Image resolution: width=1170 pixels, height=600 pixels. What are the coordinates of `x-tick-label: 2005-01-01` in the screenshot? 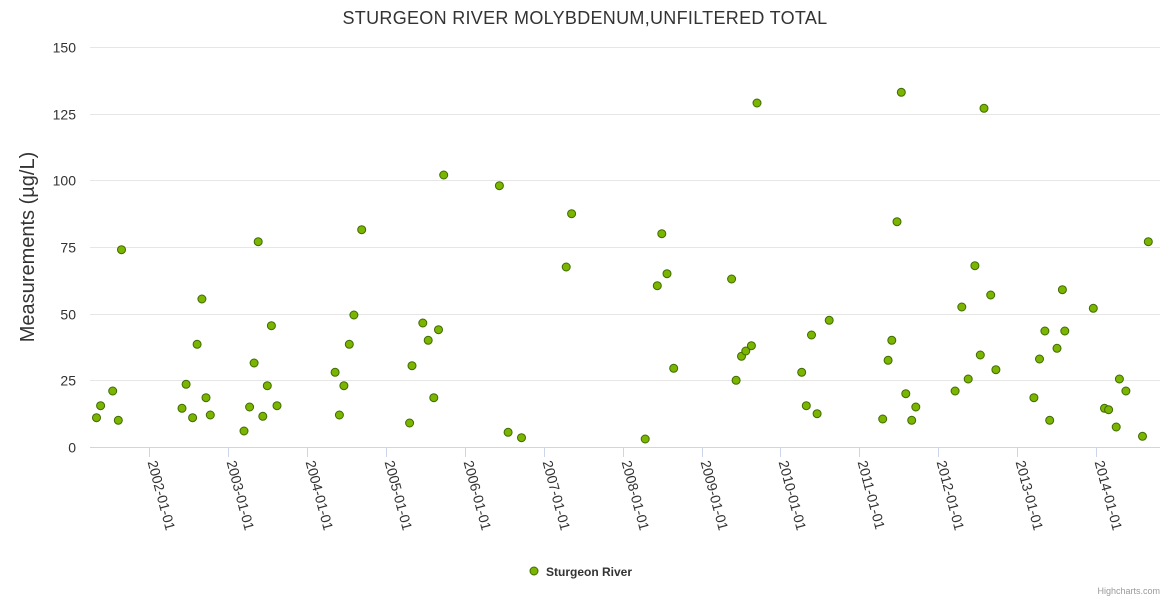 It's located at (399, 496).